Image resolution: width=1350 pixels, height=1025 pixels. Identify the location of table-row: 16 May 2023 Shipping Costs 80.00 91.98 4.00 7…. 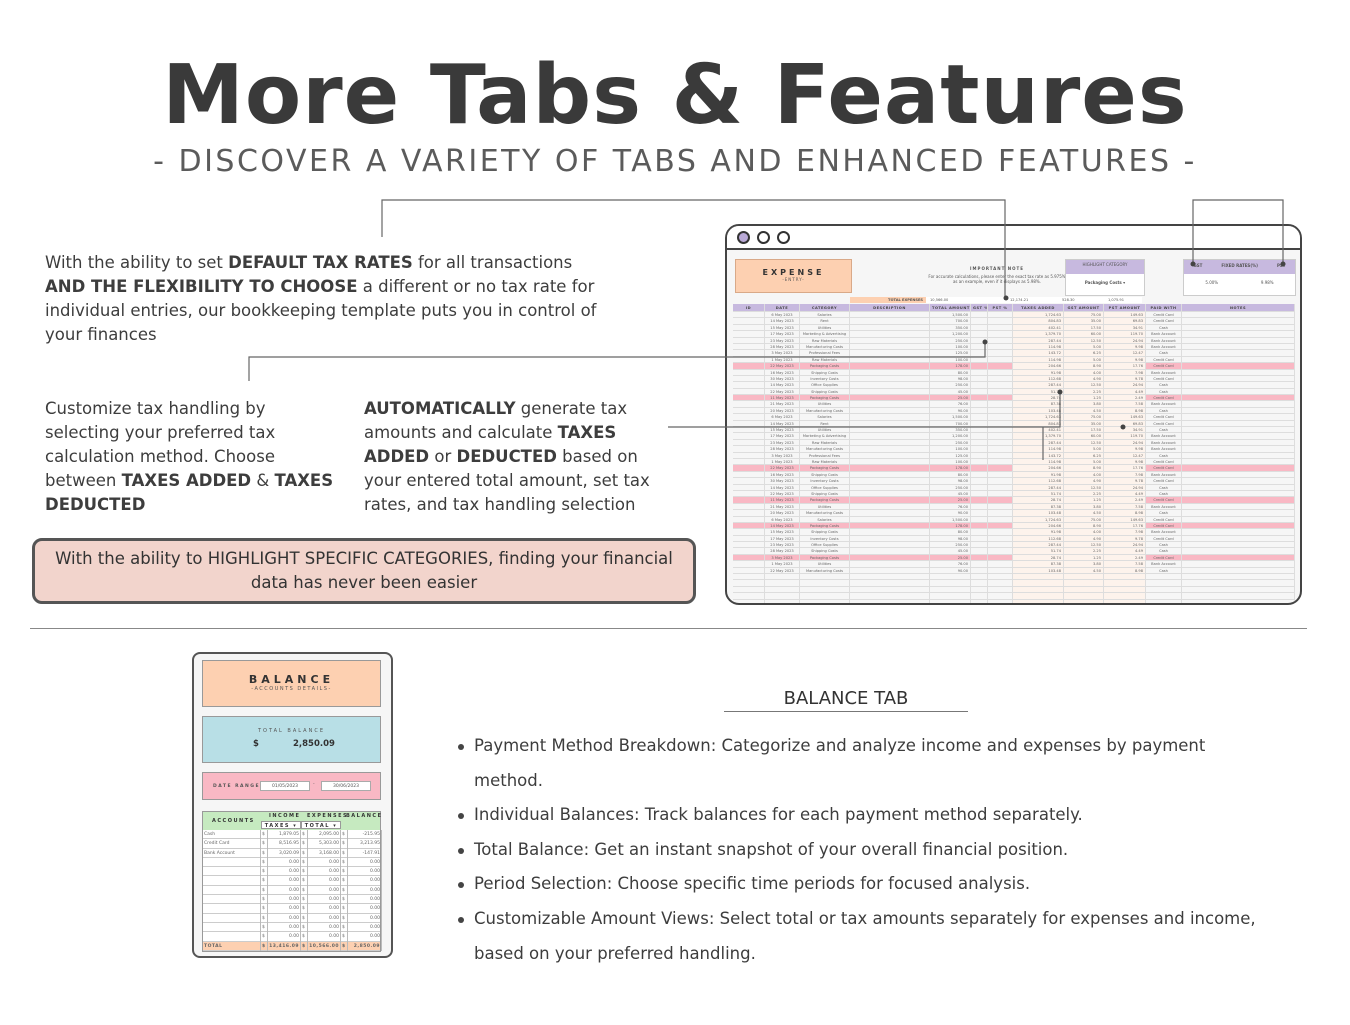
(1014, 475).